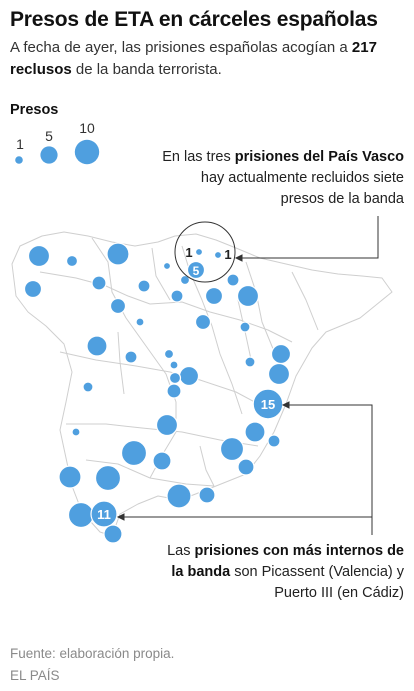 The image size is (414, 691). Describe the element at coordinates (118, 306) in the screenshot. I see `prison-bubble-zamora` at that location.